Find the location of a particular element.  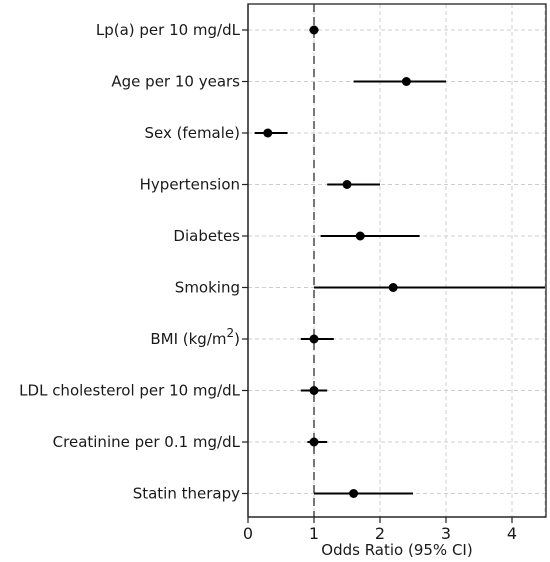

category-label: Smoking is located at coordinates (207, 288).